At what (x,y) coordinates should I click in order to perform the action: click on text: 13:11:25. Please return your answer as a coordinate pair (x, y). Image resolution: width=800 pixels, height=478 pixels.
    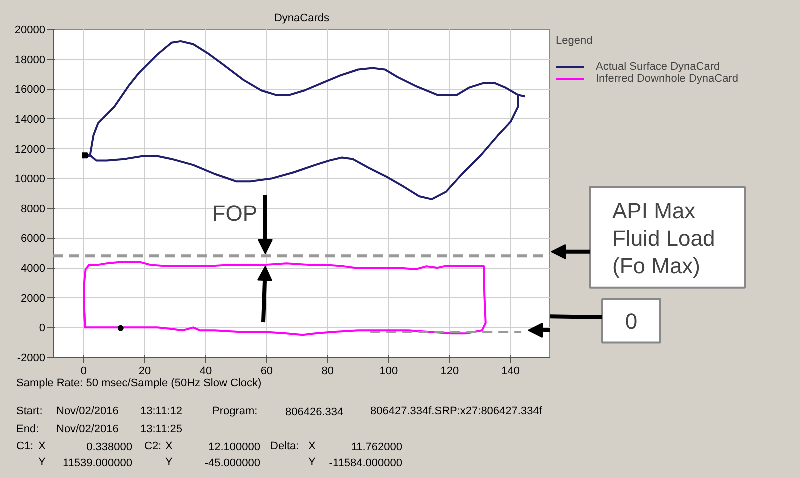
    Looking at the image, I should click on (161, 430).